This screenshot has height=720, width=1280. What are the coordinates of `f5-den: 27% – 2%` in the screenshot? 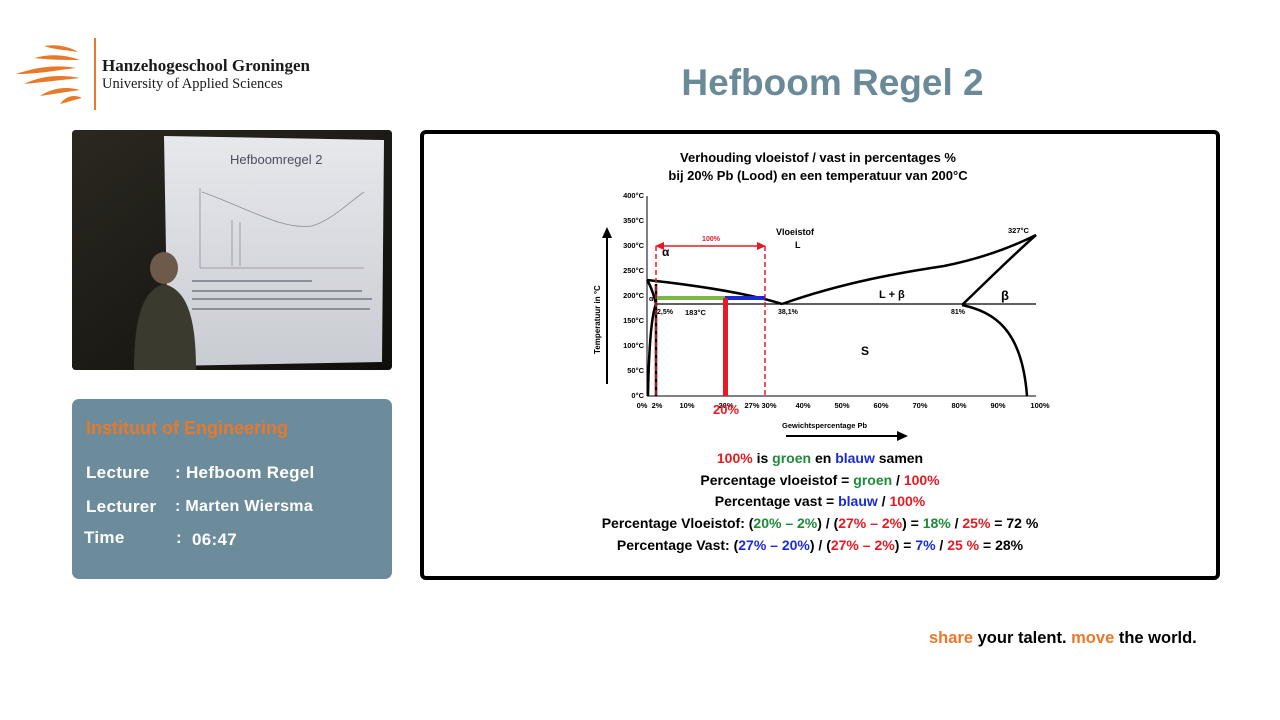 It's located at (862, 545).